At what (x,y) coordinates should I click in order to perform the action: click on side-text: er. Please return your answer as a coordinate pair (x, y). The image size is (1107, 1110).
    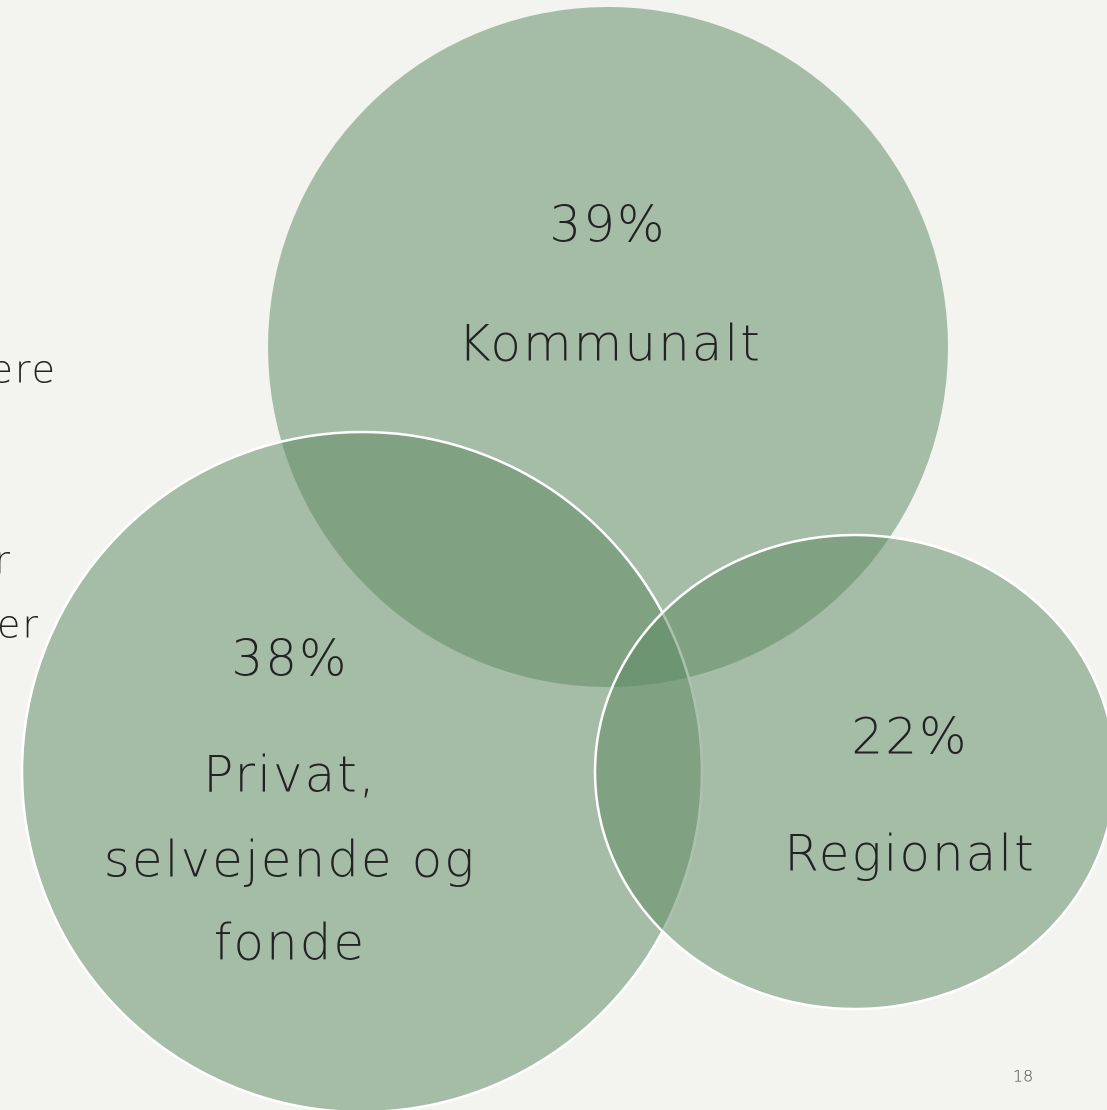
    Looking at the image, I should click on (20, 625).